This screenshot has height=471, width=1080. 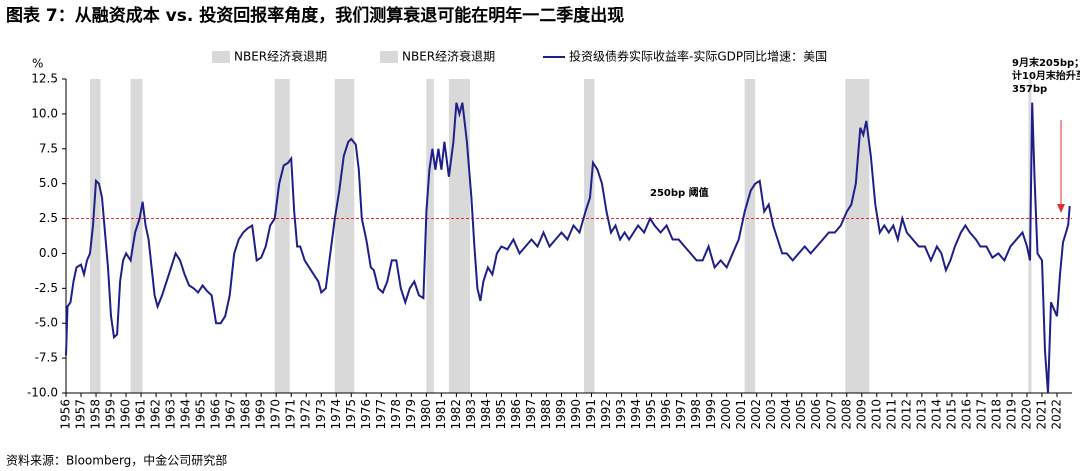 I want to click on y-tick-label: -7.5, so click(x=46, y=358).